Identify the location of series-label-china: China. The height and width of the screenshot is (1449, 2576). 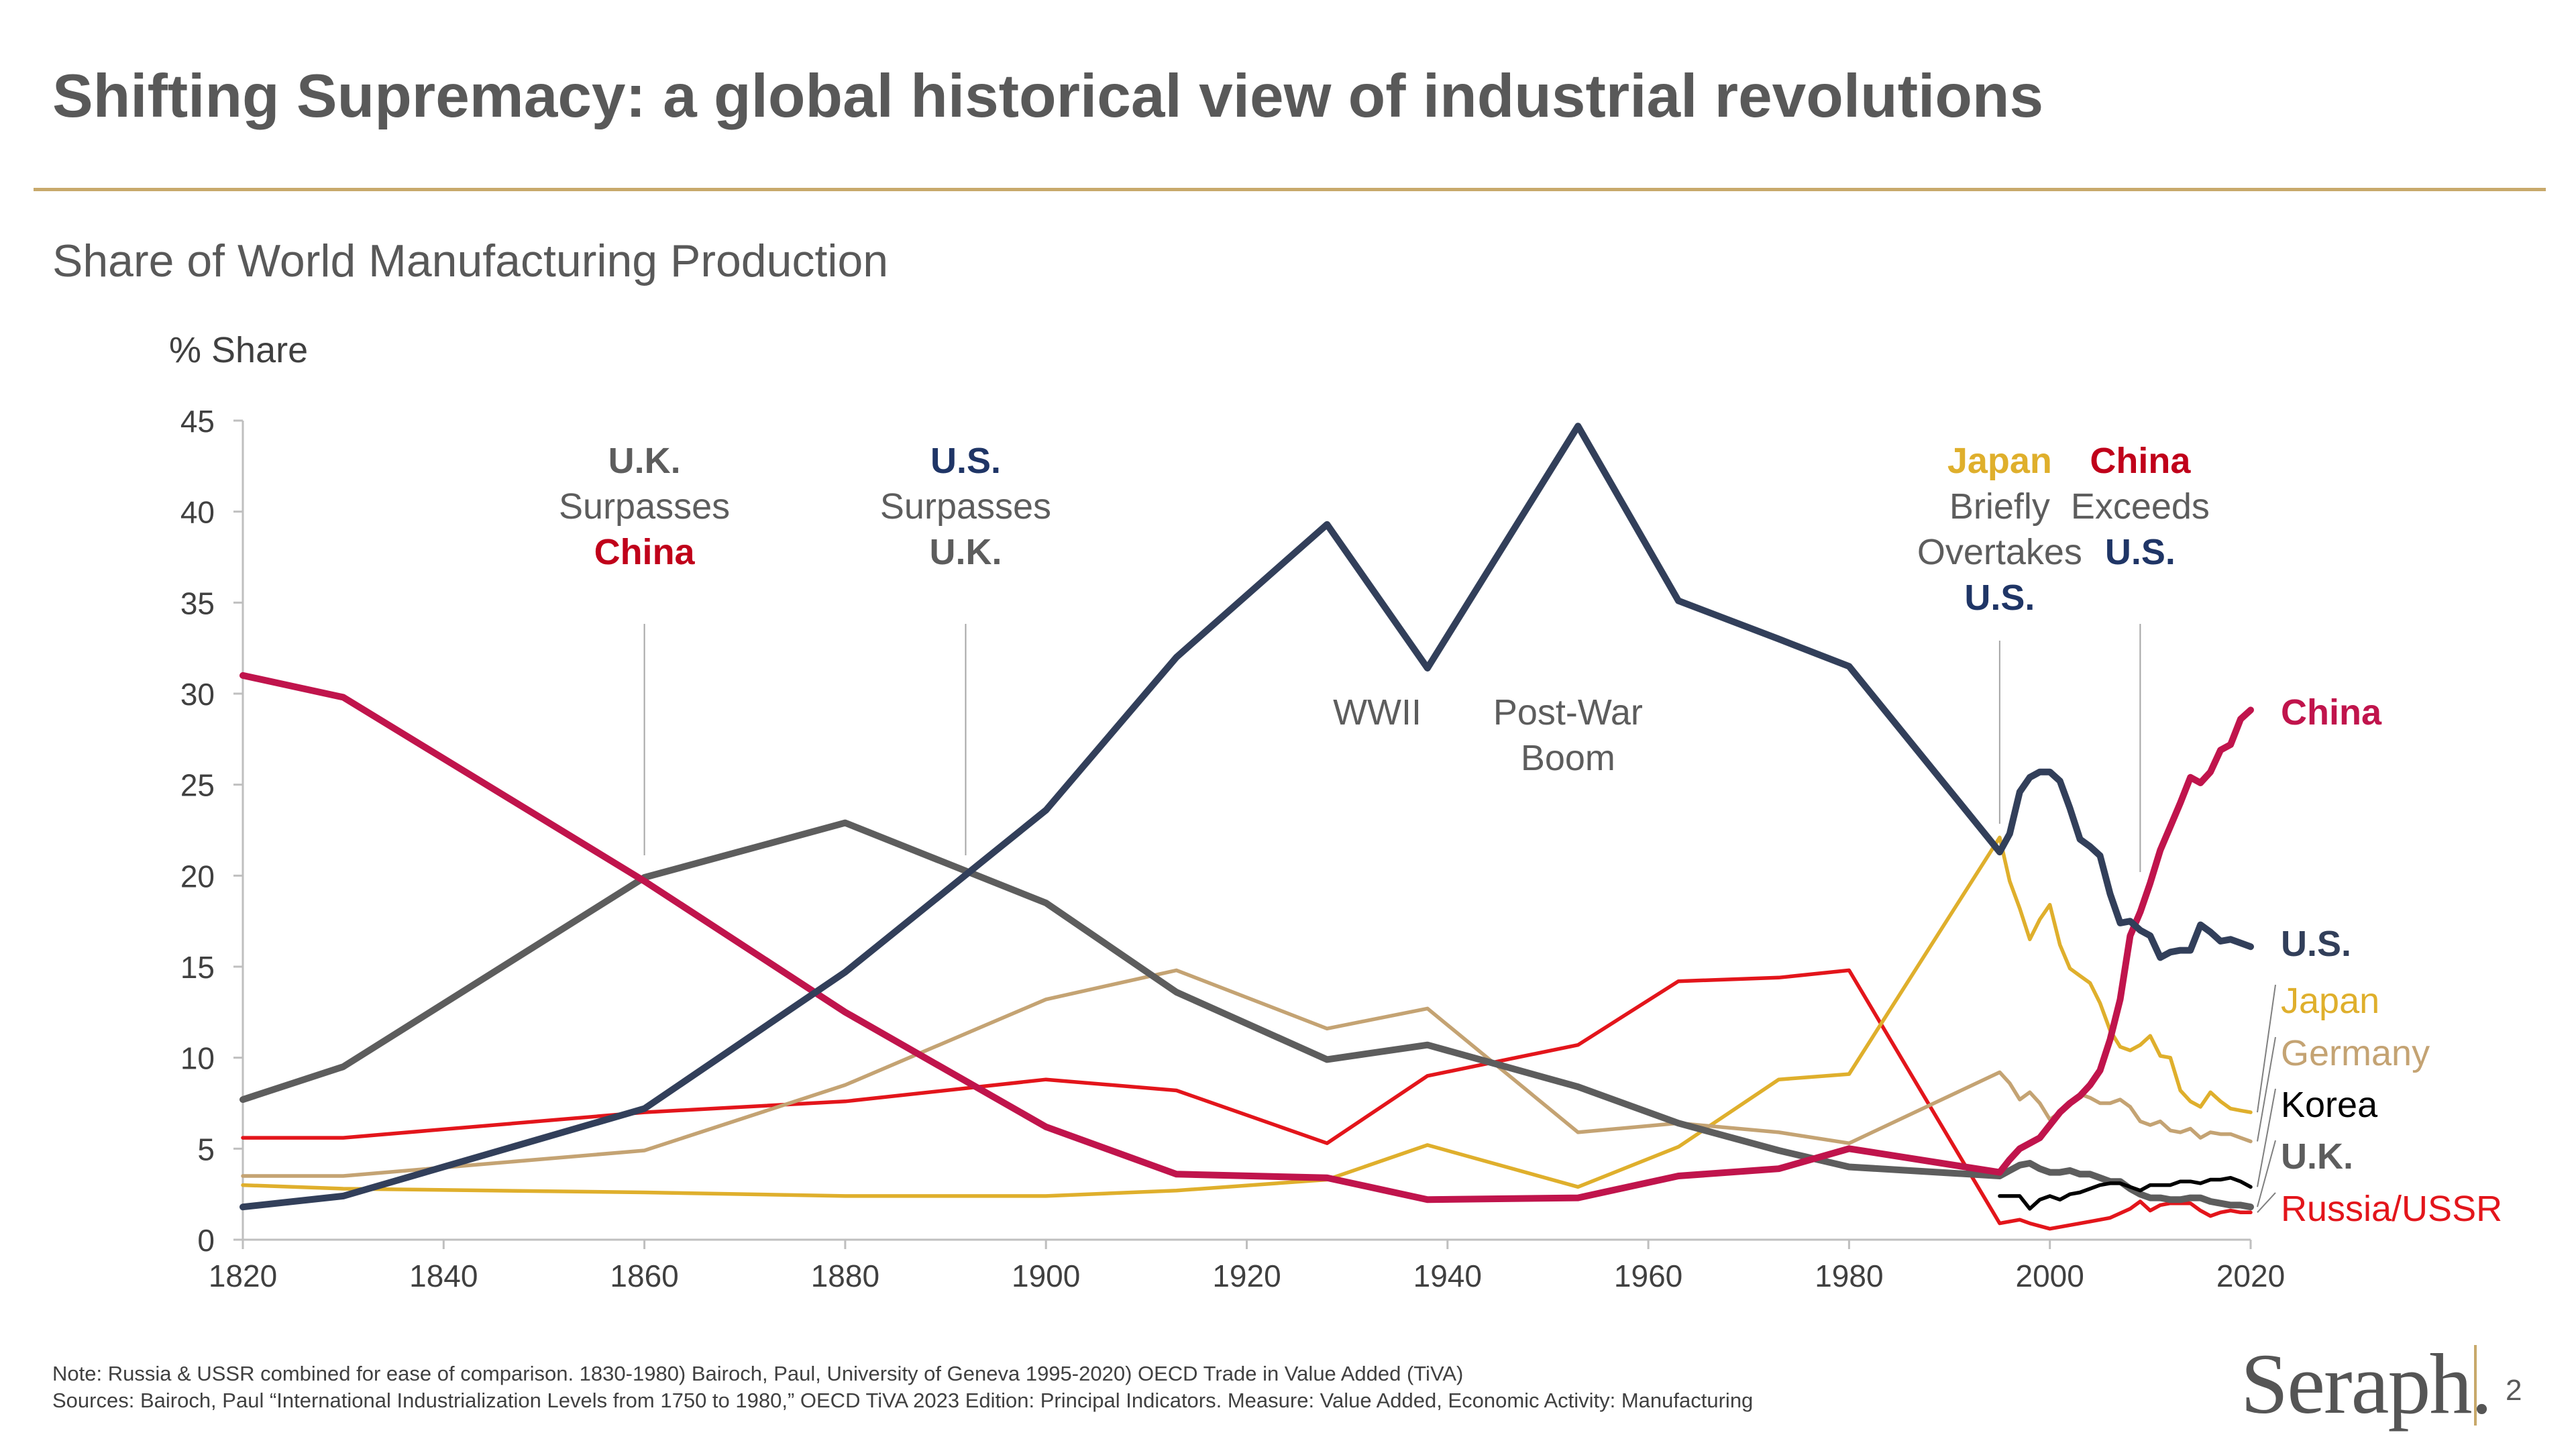
(2331, 712).